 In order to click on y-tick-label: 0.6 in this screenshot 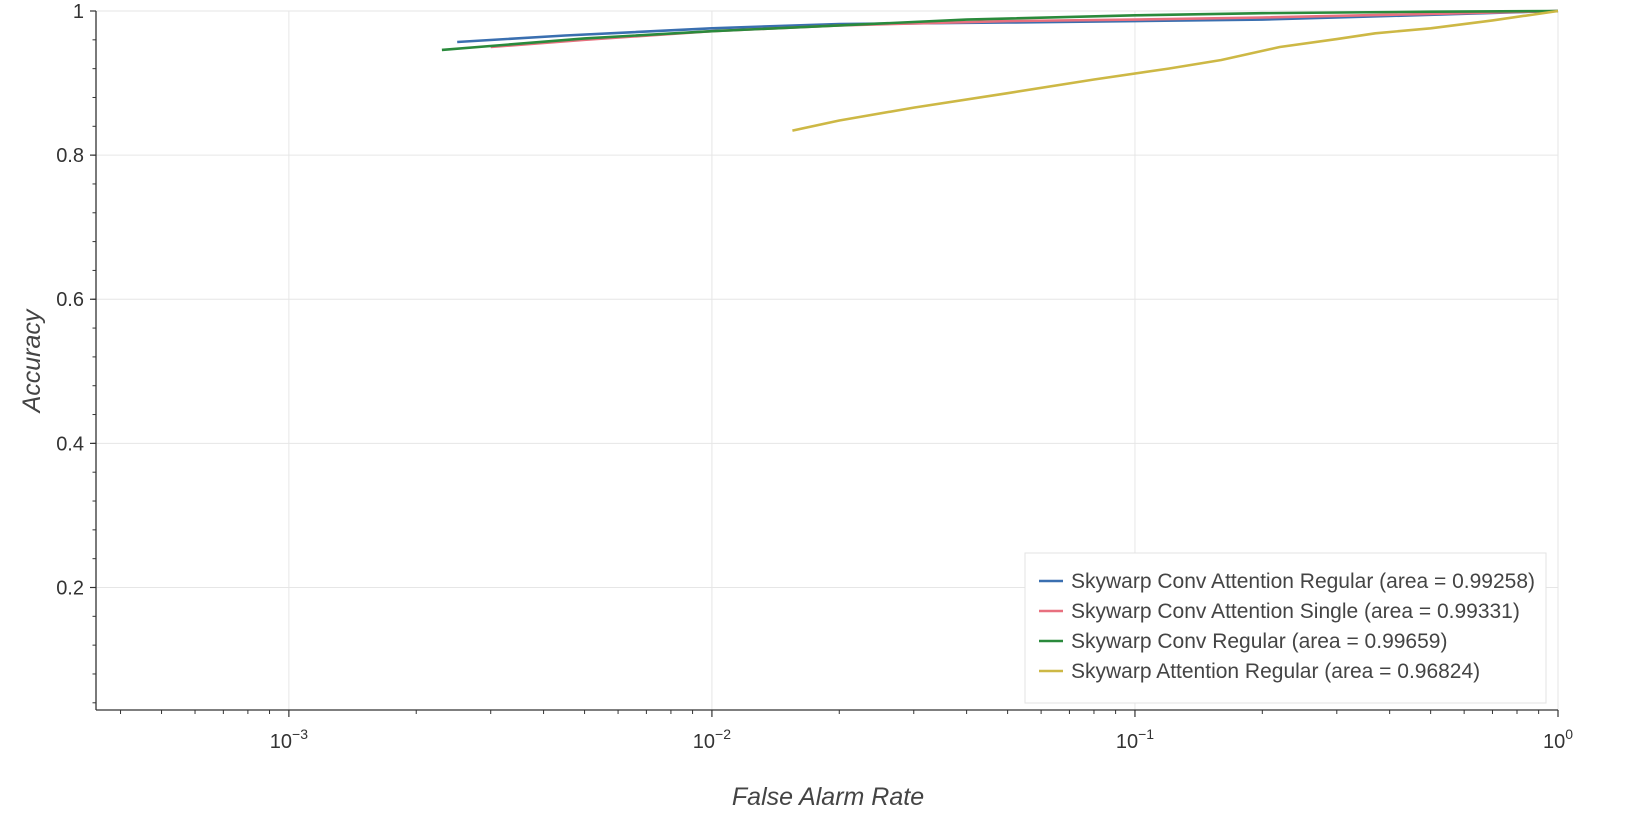, I will do `click(70, 300)`.